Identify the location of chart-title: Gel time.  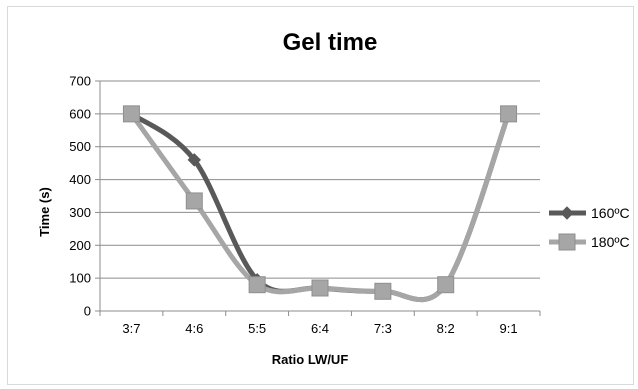
(330, 42).